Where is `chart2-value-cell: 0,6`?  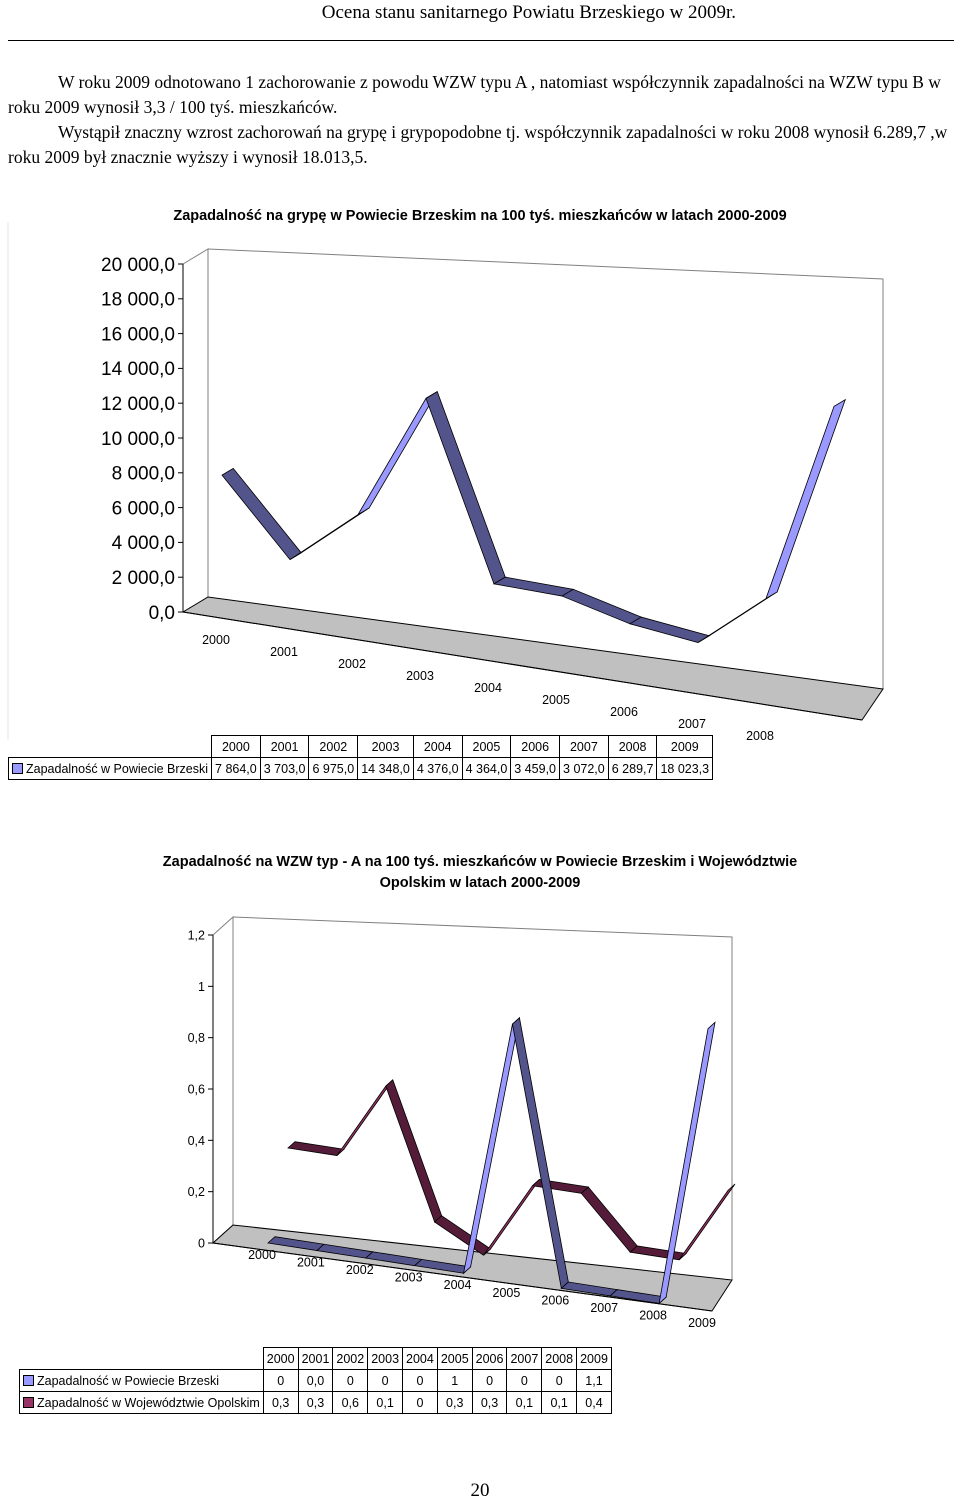 chart2-value-cell: 0,6 is located at coordinates (350, 1402).